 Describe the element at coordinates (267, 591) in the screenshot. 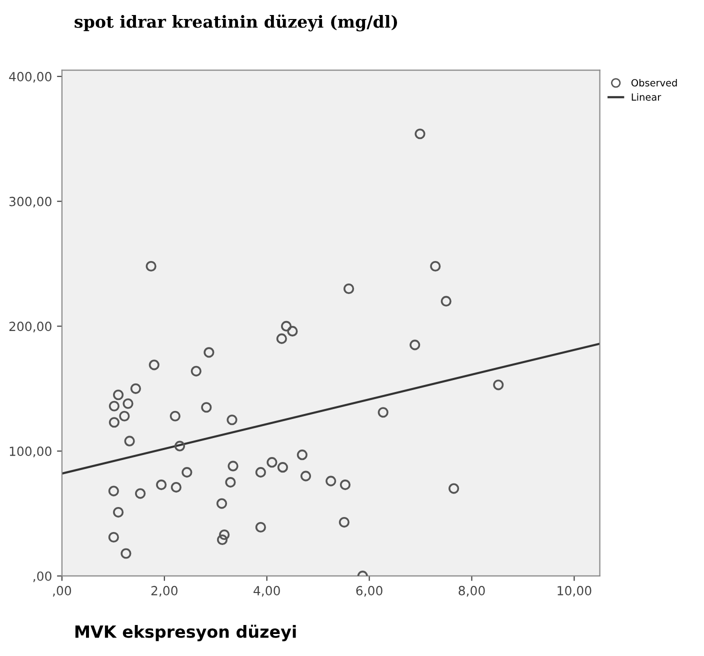

I see `x-tick-label: 4,00` at that location.